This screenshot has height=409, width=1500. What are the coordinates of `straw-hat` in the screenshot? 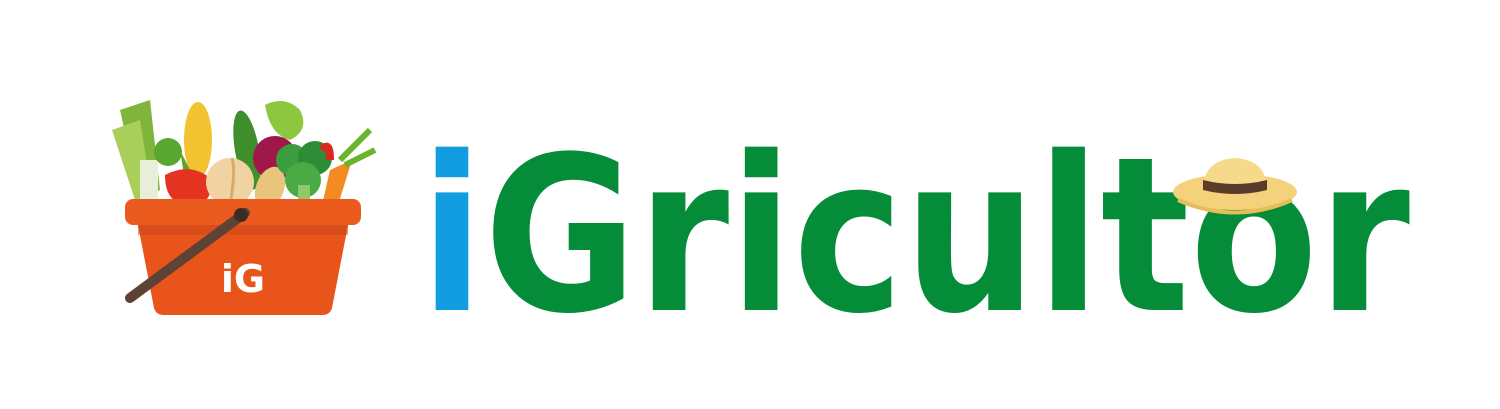 It's located at (1235, 186).